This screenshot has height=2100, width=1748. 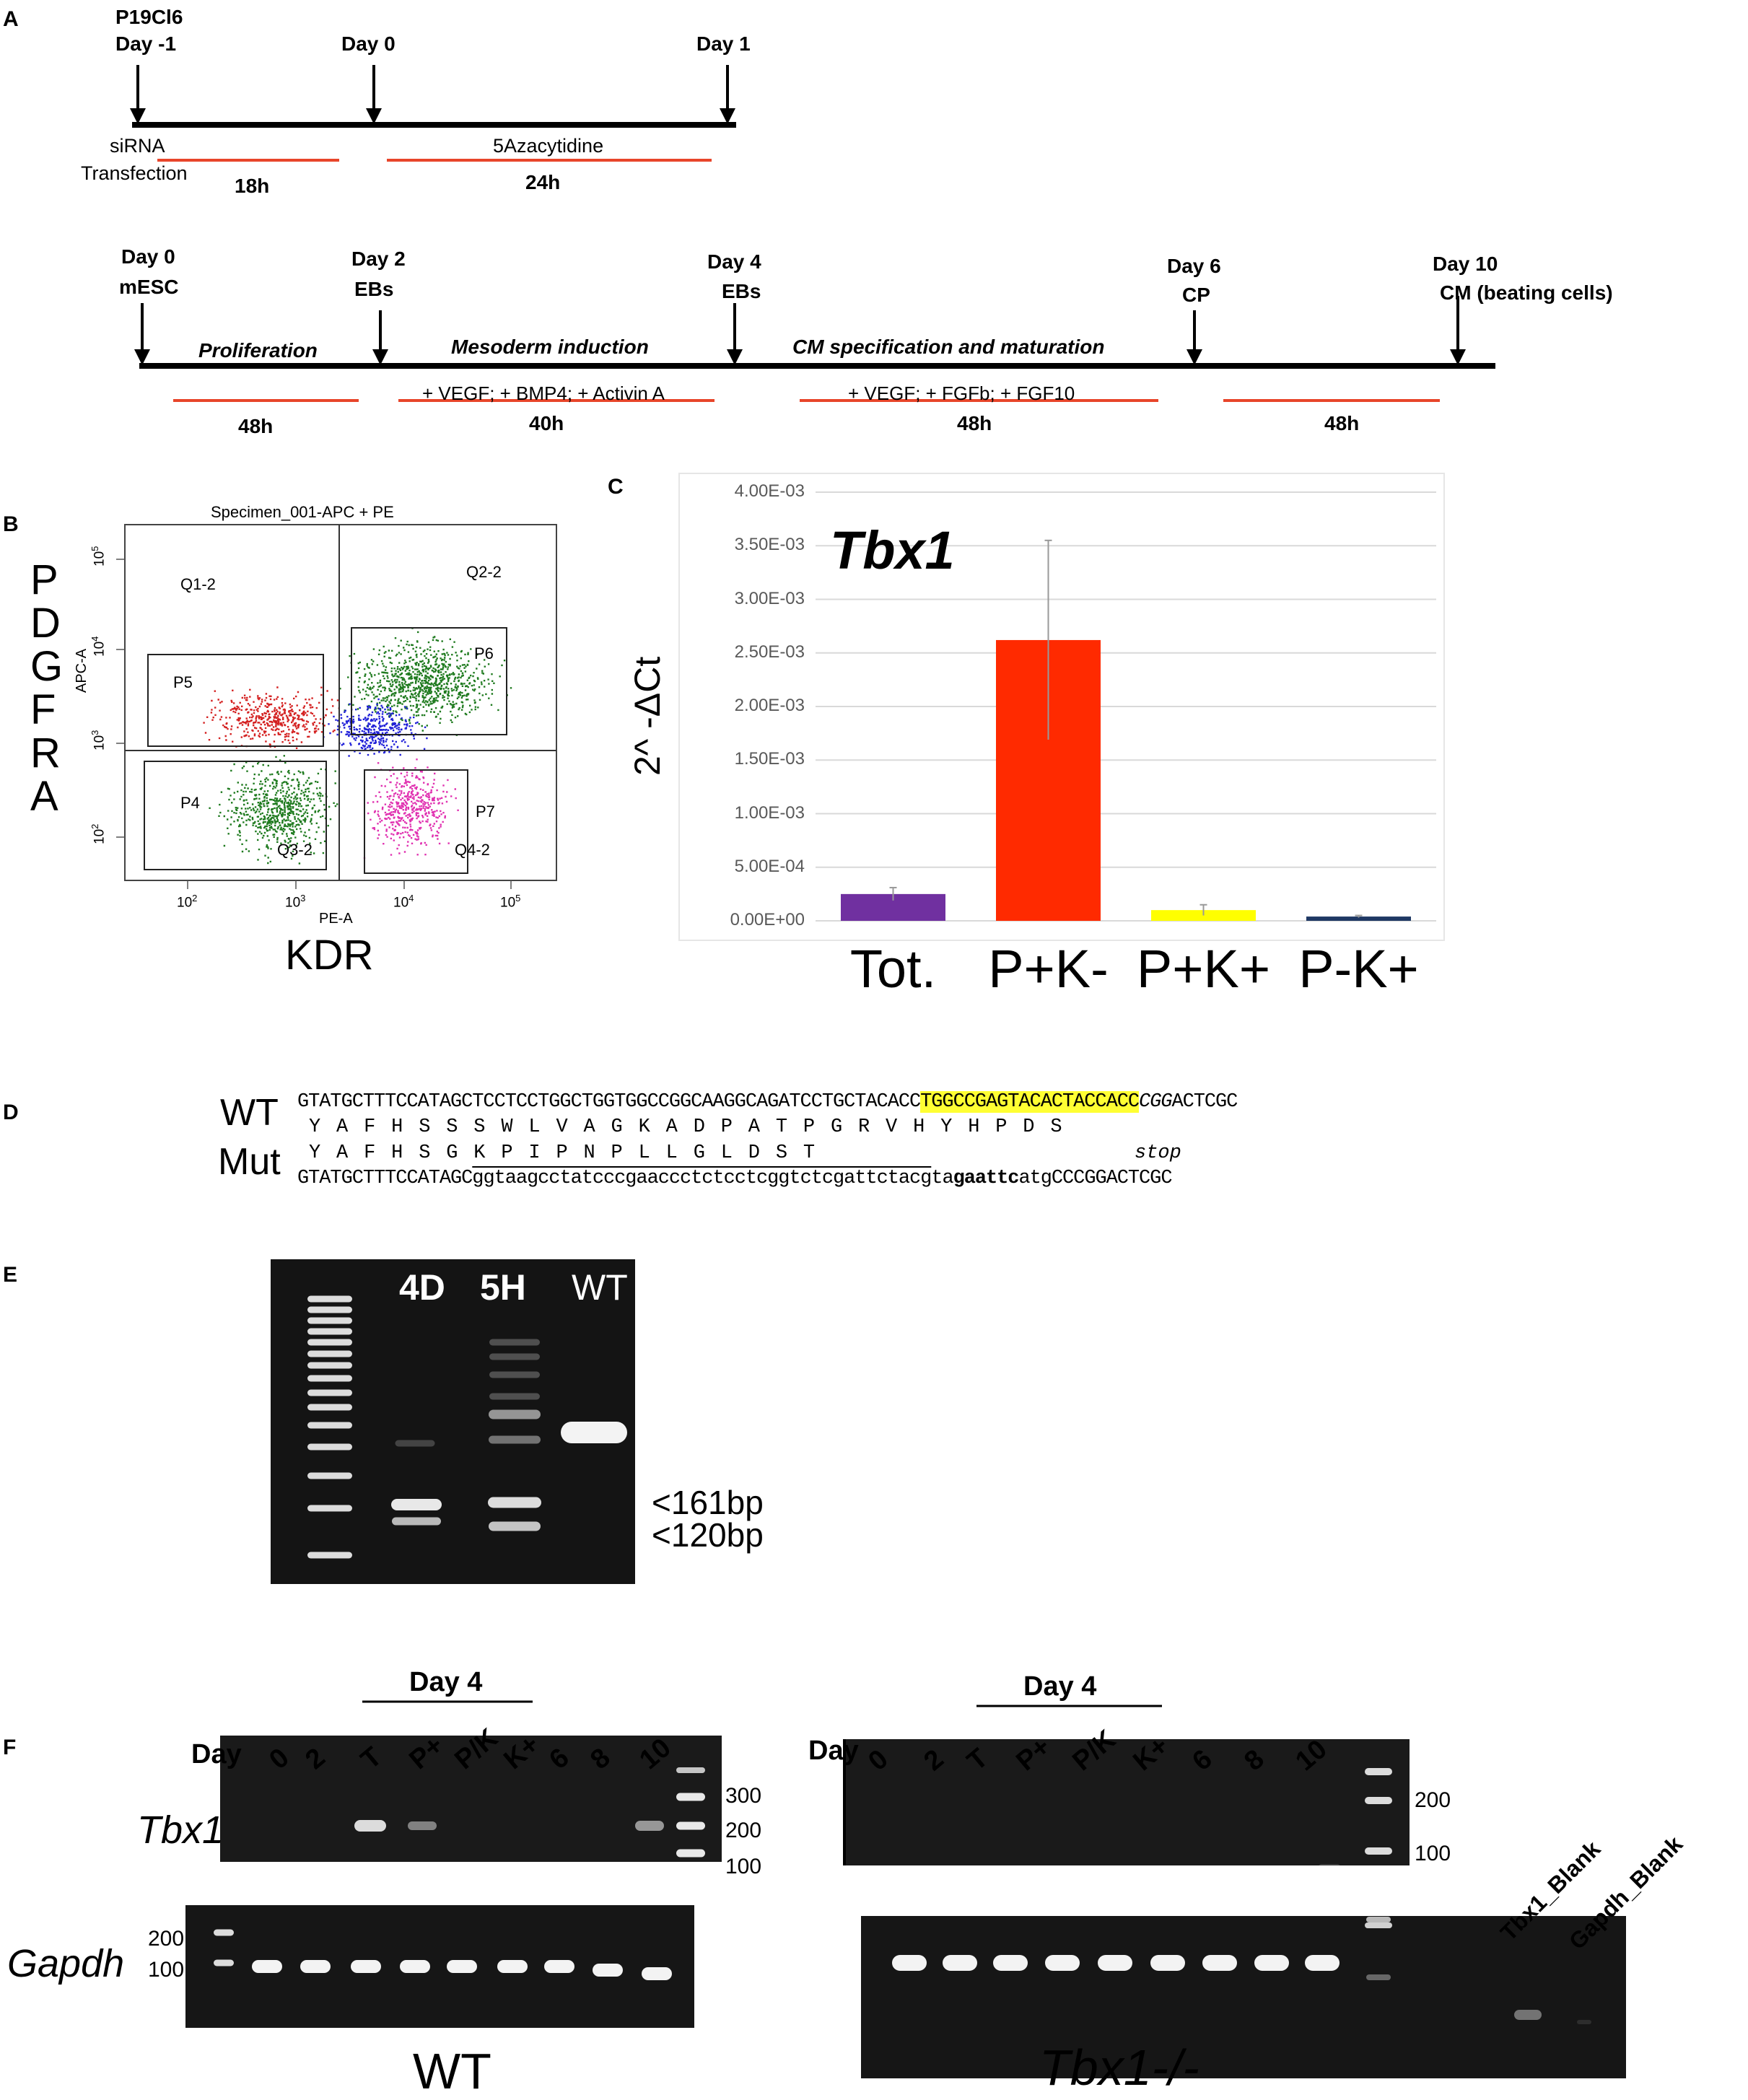 I want to click on mut-seq-part: GTATGCTTTCCATAGC, so click(x=385, y=1178).